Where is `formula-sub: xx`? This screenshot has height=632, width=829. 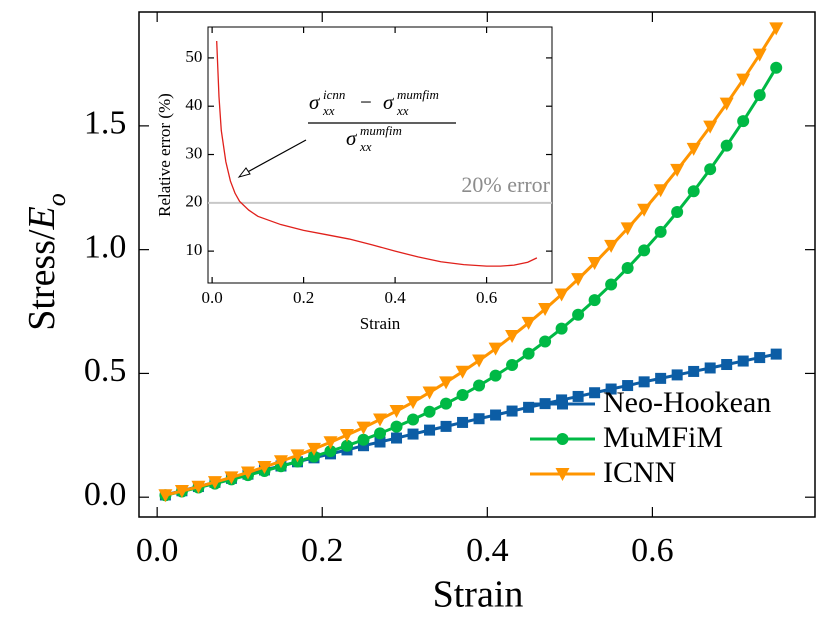
formula-sub: xx is located at coordinates (328, 110).